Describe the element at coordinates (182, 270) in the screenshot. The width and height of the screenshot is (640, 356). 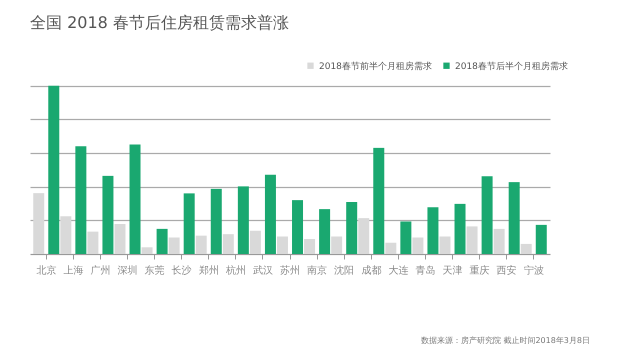
I see `x-tick-label: 长沙` at that location.